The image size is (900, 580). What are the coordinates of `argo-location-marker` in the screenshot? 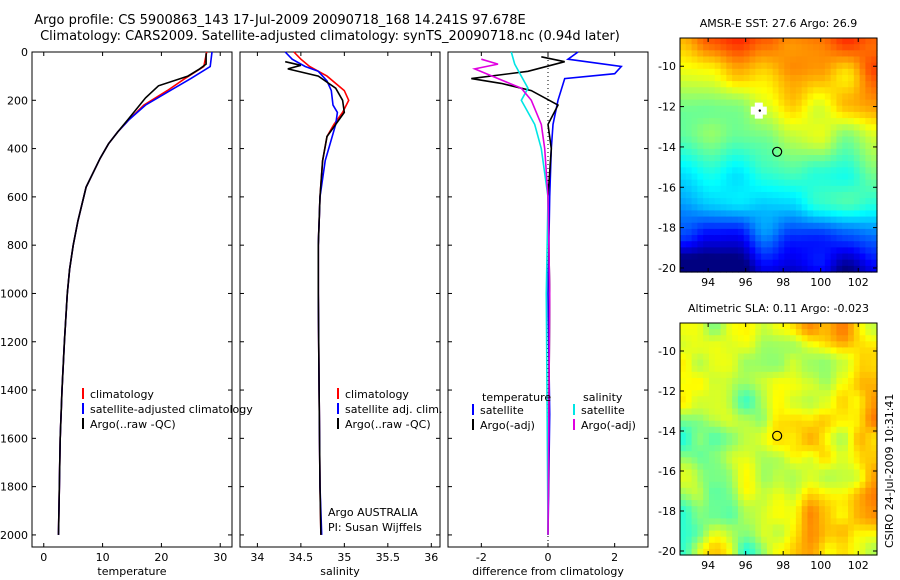 It's located at (777, 151).